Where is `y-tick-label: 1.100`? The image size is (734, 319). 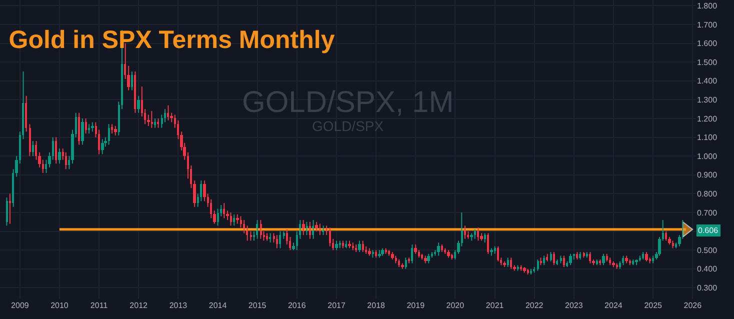 y-tick-label: 1.100 is located at coordinates (707, 137).